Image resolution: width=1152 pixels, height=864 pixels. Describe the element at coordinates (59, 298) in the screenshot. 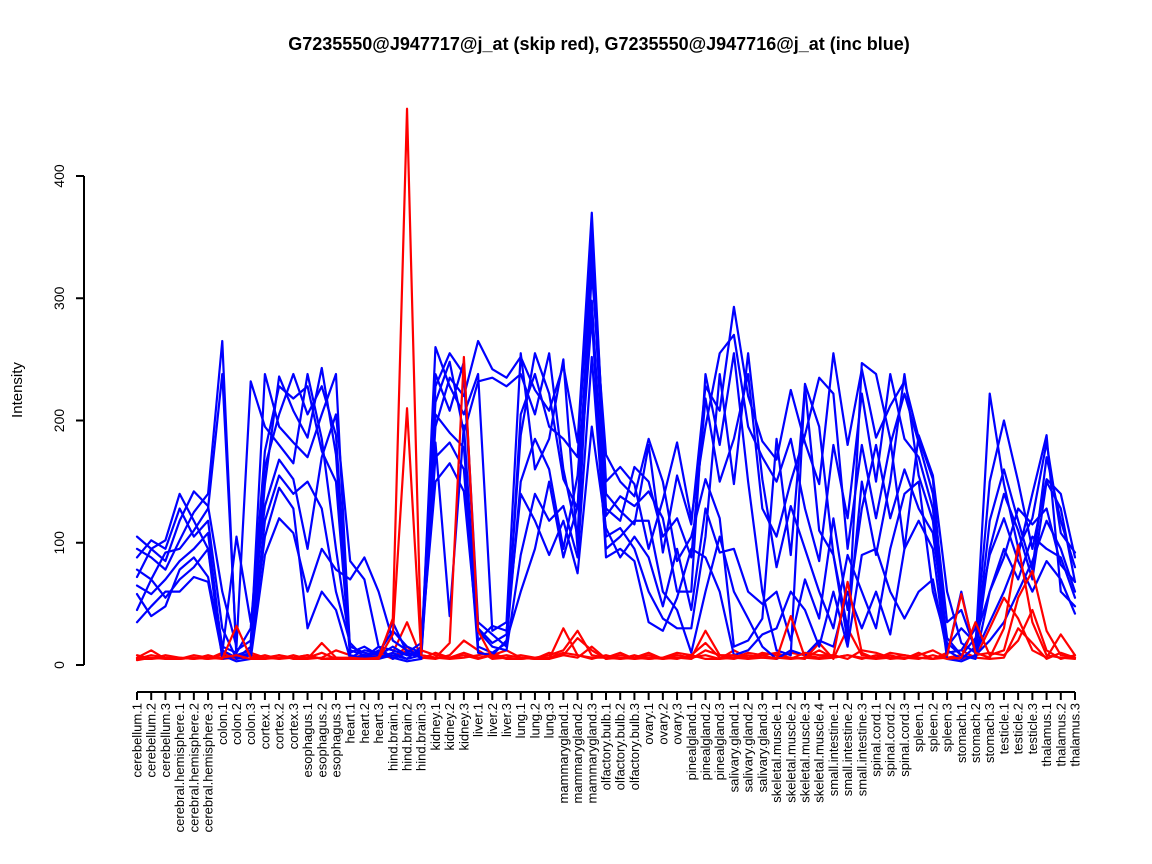

I see `y-tick-label: 300` at that location.